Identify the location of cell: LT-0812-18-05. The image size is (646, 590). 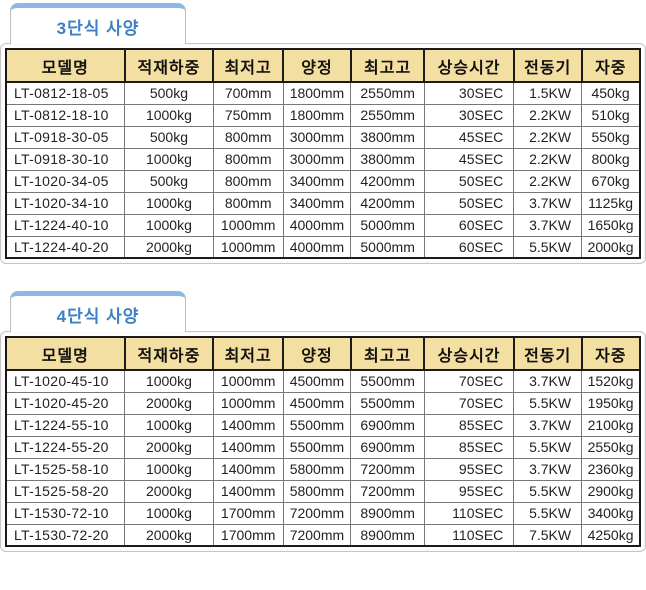
(65, 93).